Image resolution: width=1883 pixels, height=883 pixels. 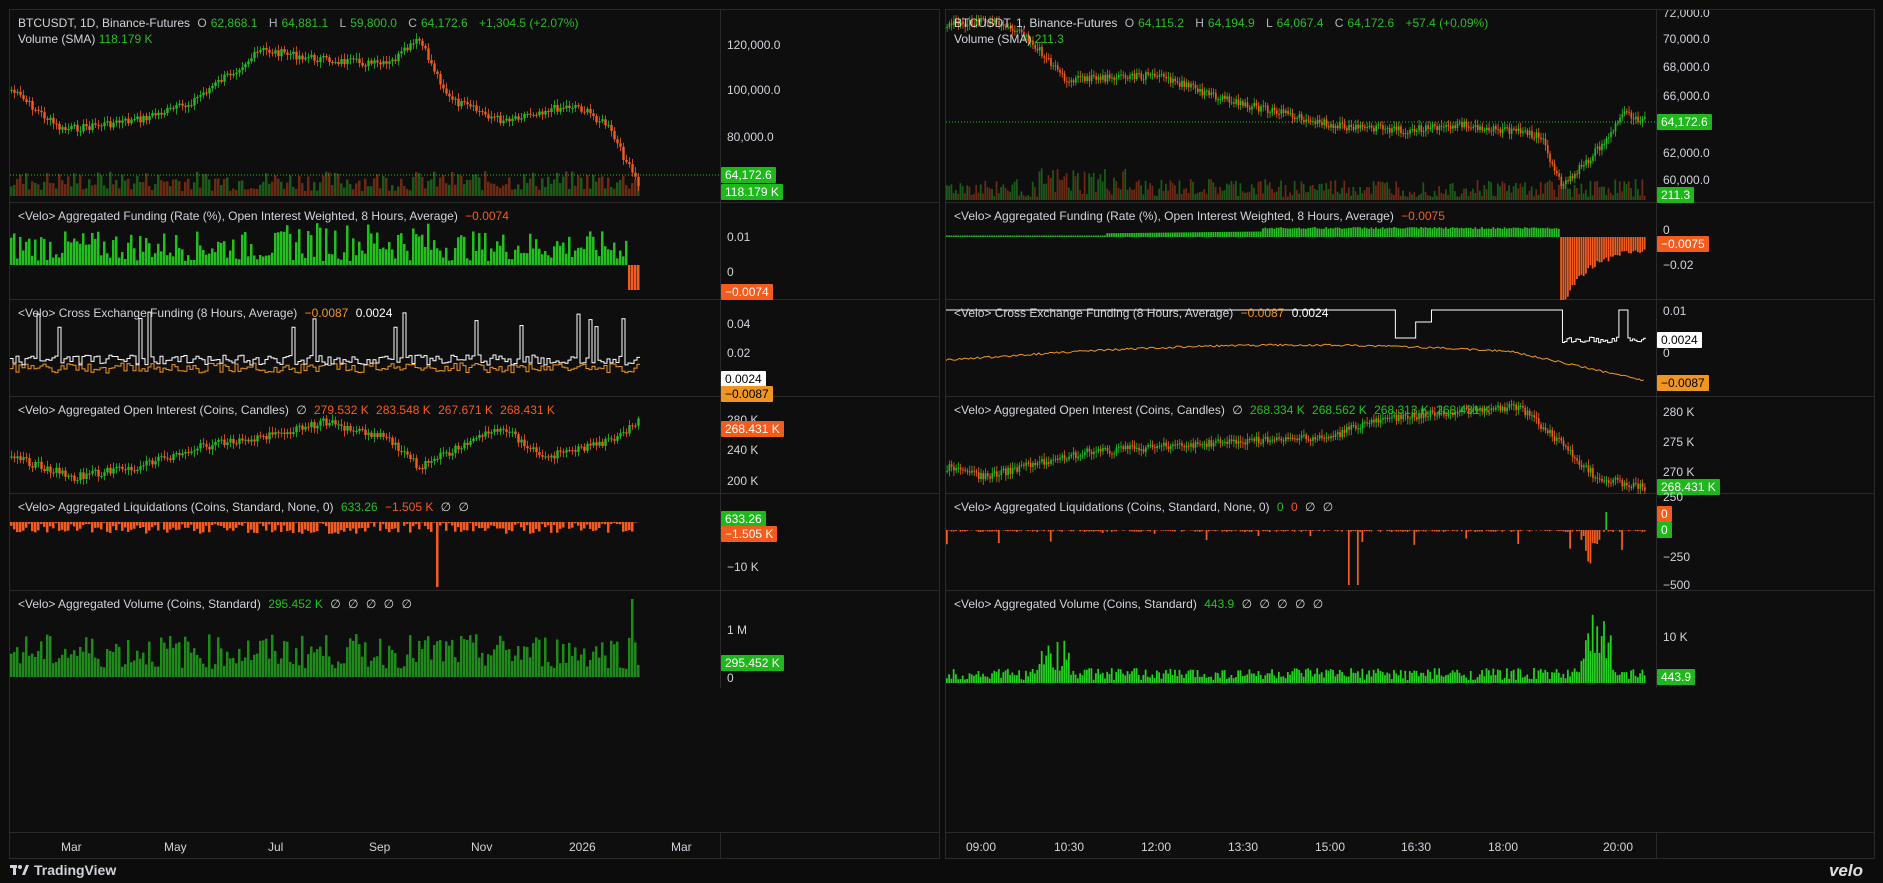 What do you see at coordinates (1765, 348) in the screenshot?
I see `cross-funding-axis: 0.01 0.0024 0 −0.0087` at bounding box center [1765, 348].